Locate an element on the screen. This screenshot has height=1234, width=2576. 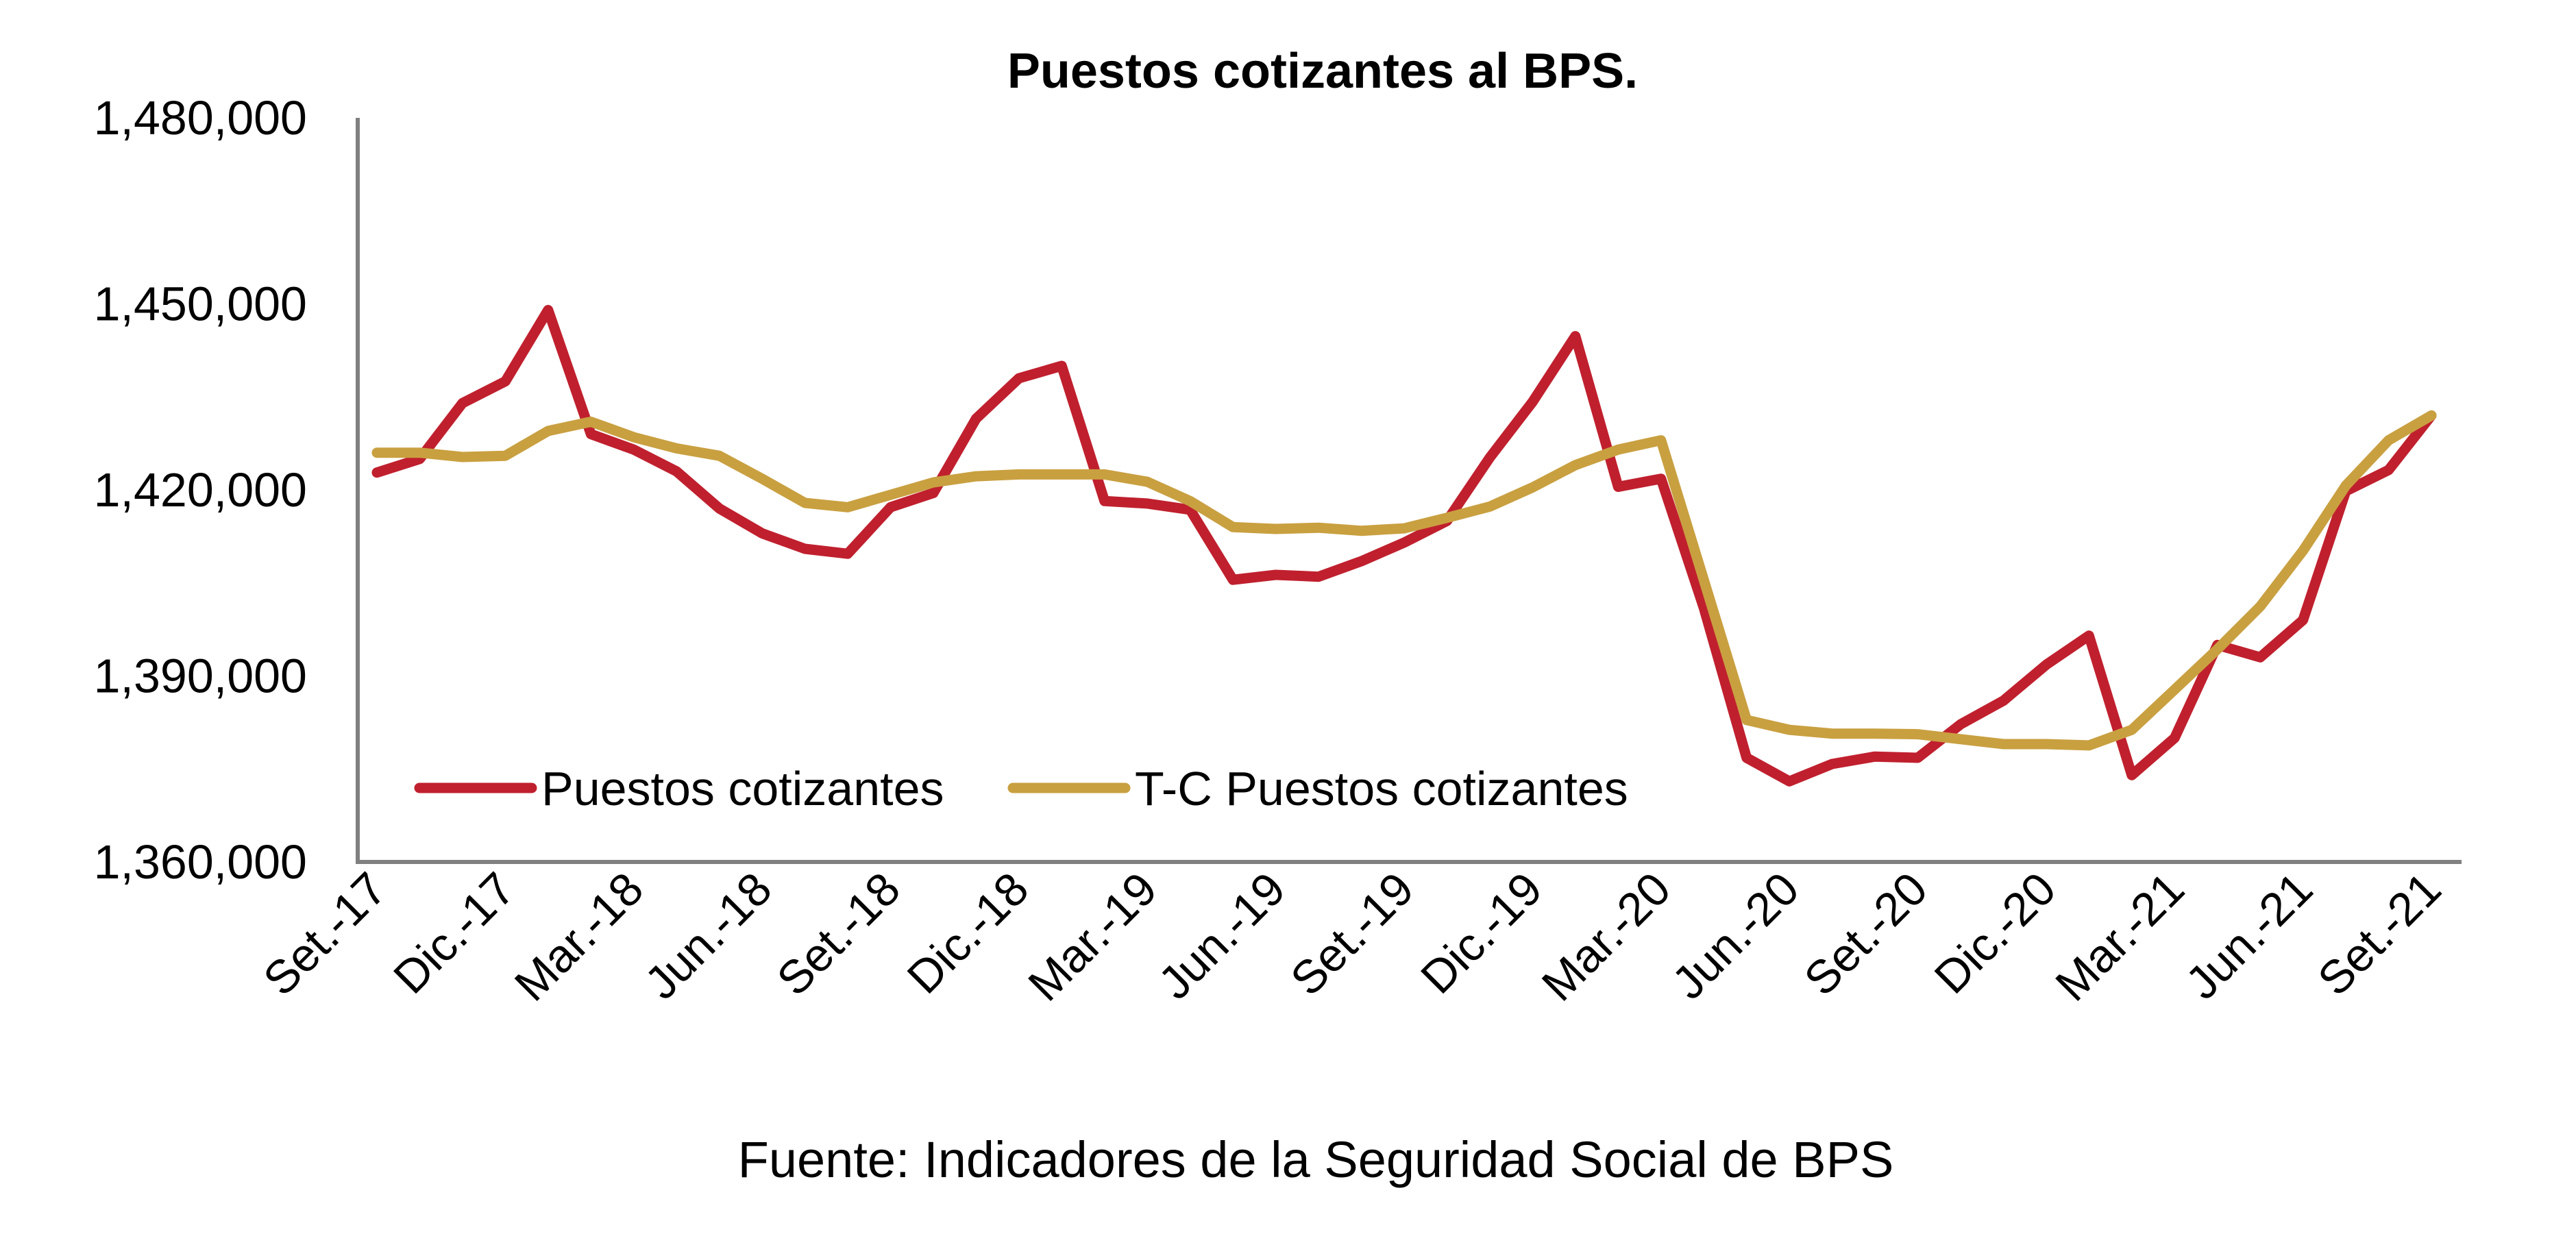
legend-label: Puestos cotizantes is located at coordinates (743, 788).